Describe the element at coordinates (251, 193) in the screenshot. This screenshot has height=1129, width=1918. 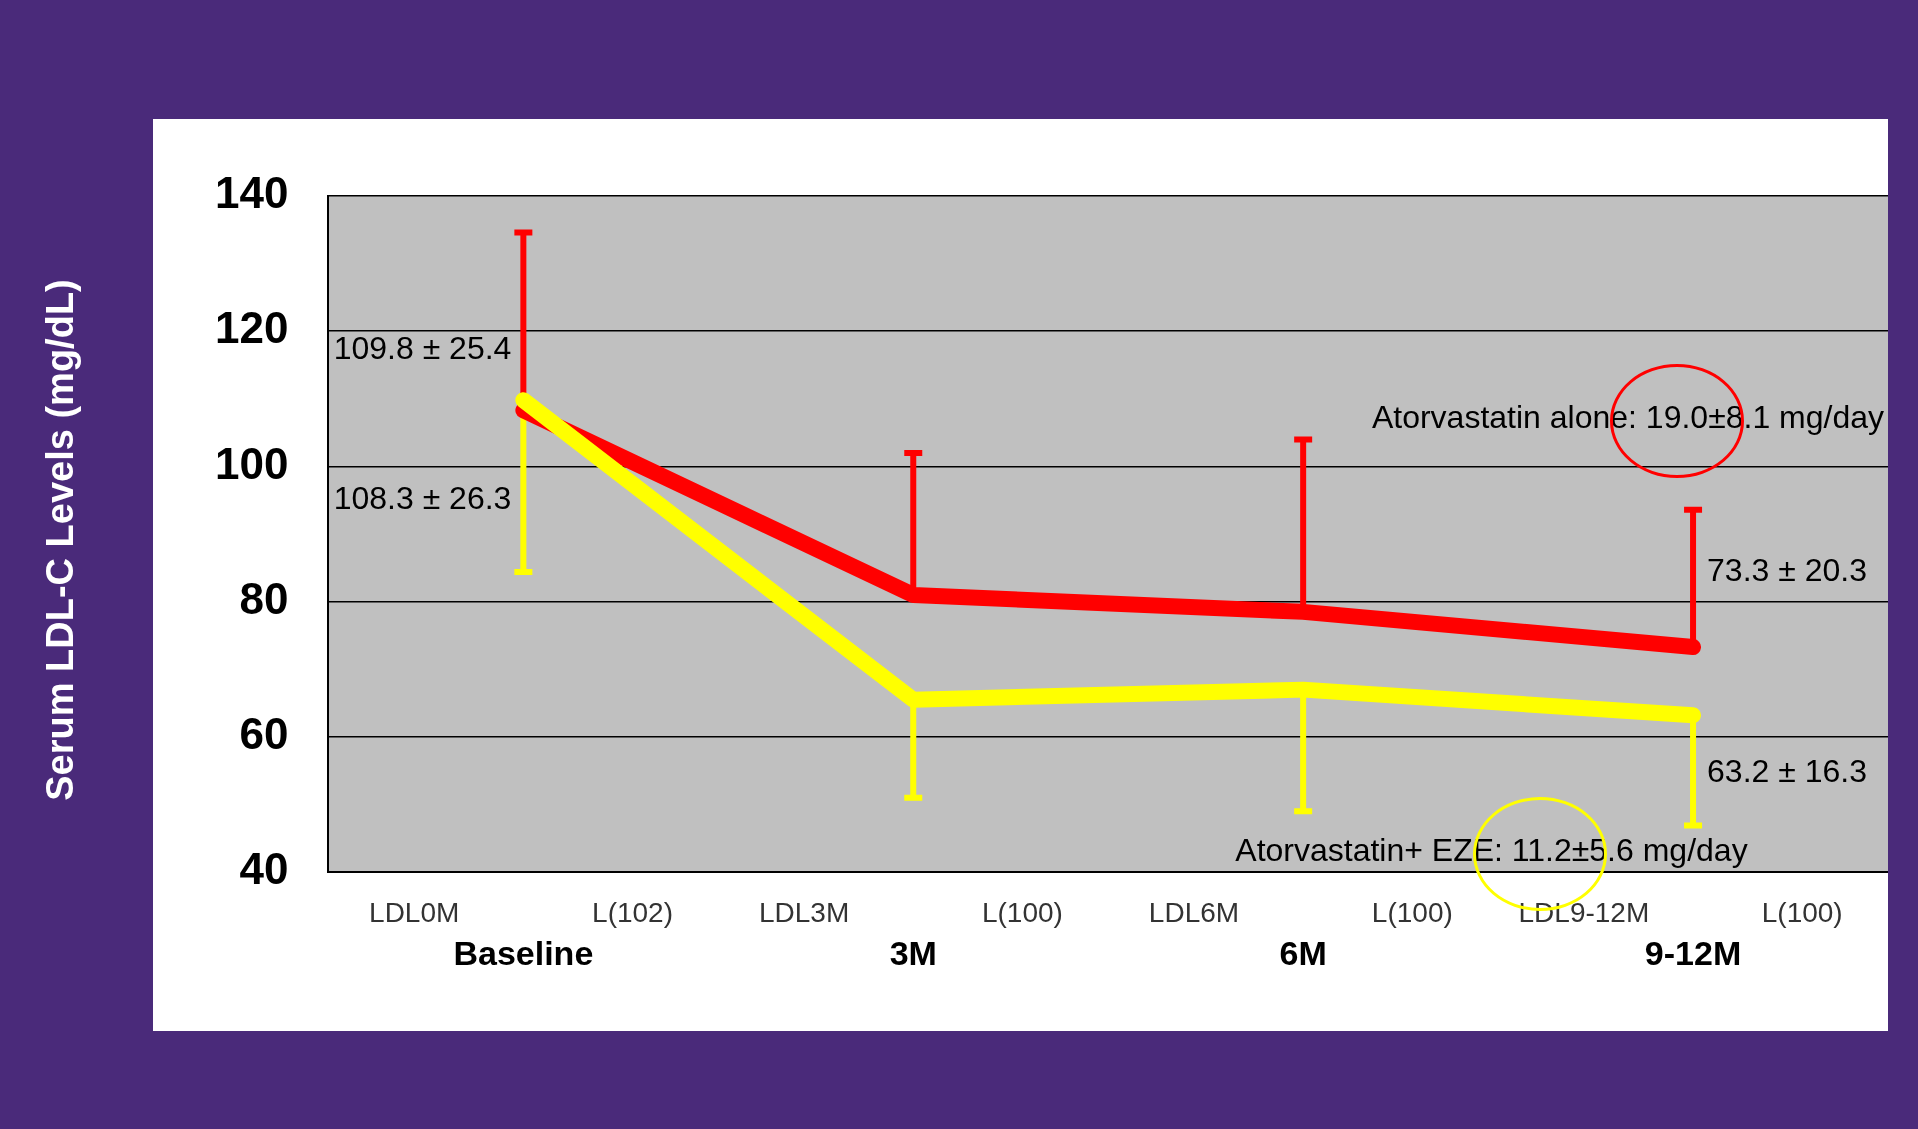
I see `y-tick-label: 140` at that location.